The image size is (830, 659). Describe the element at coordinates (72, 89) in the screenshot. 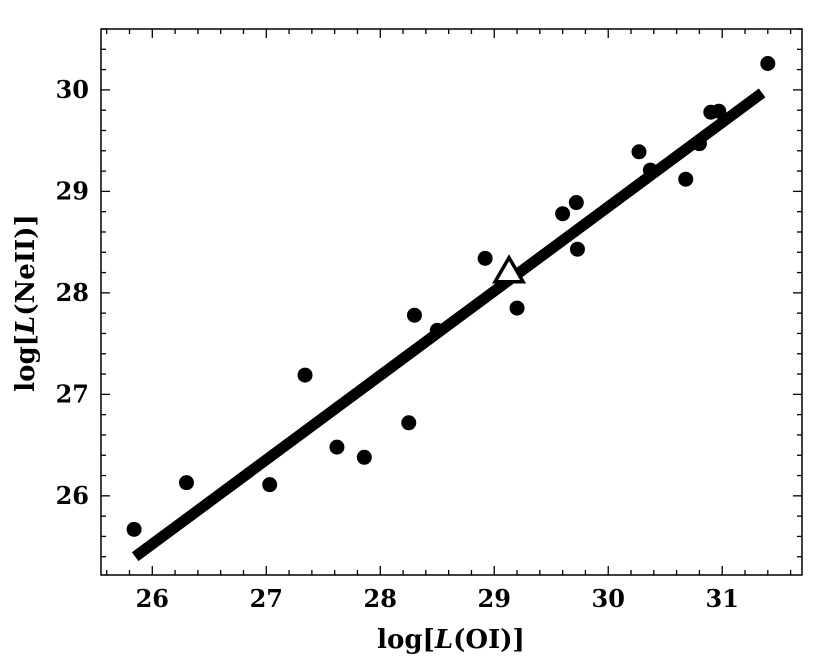

I see `y-tick-label: 30` at that location.